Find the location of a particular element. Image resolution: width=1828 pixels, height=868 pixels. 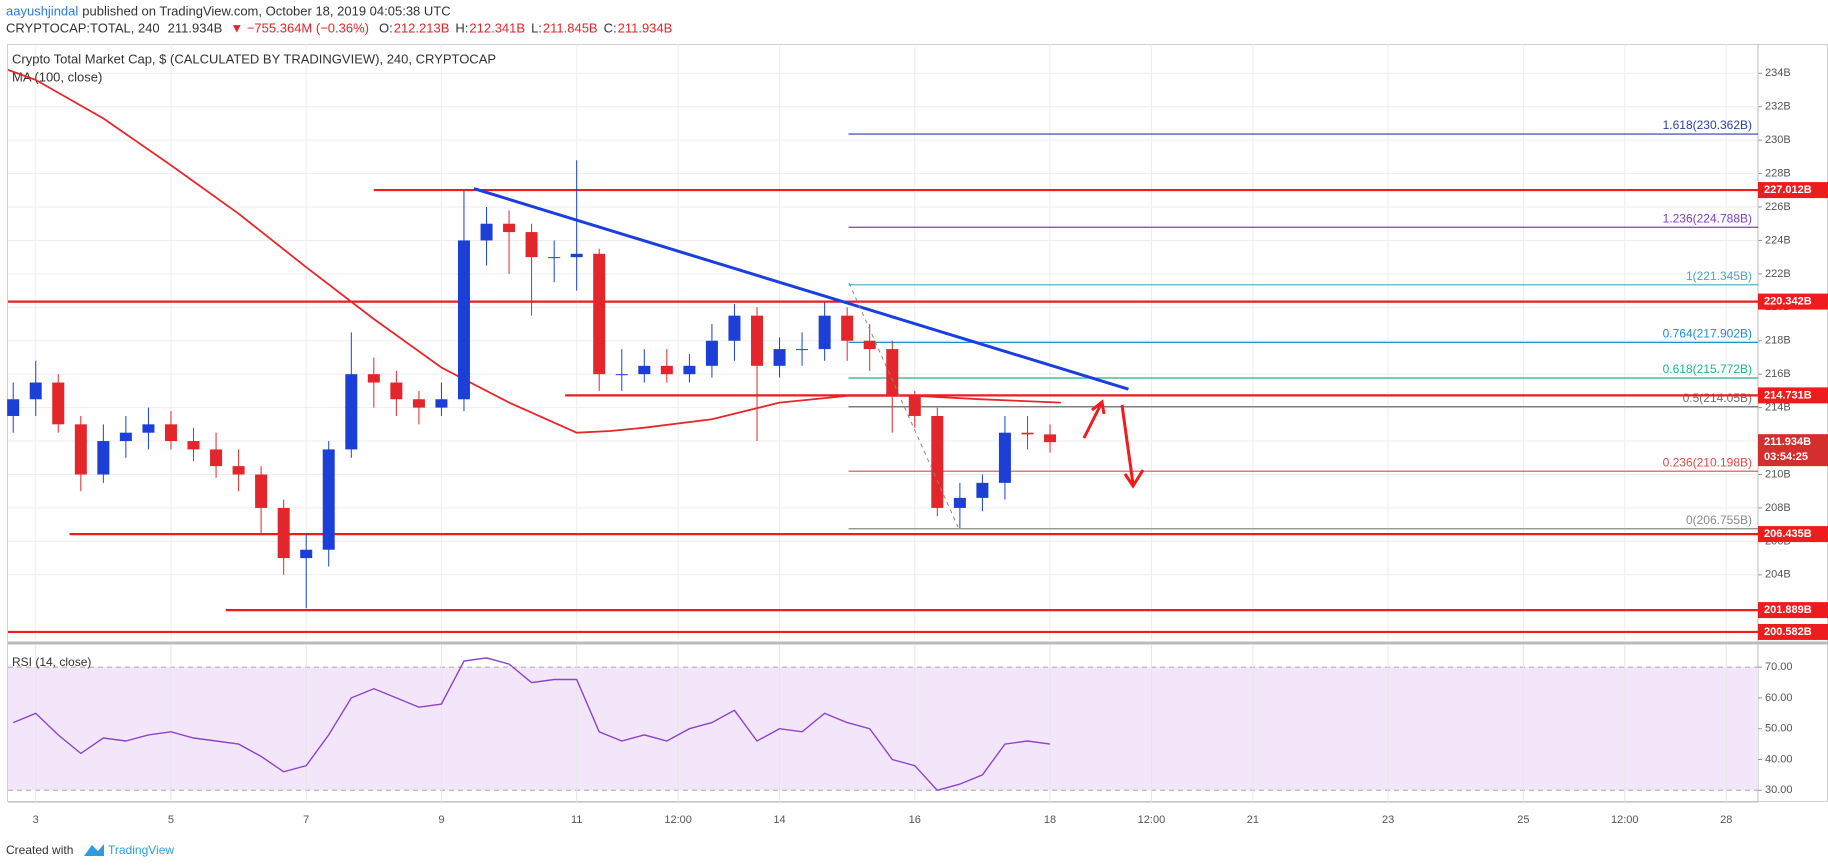

header-text: 212.341B is located at coordinates (497, 27).